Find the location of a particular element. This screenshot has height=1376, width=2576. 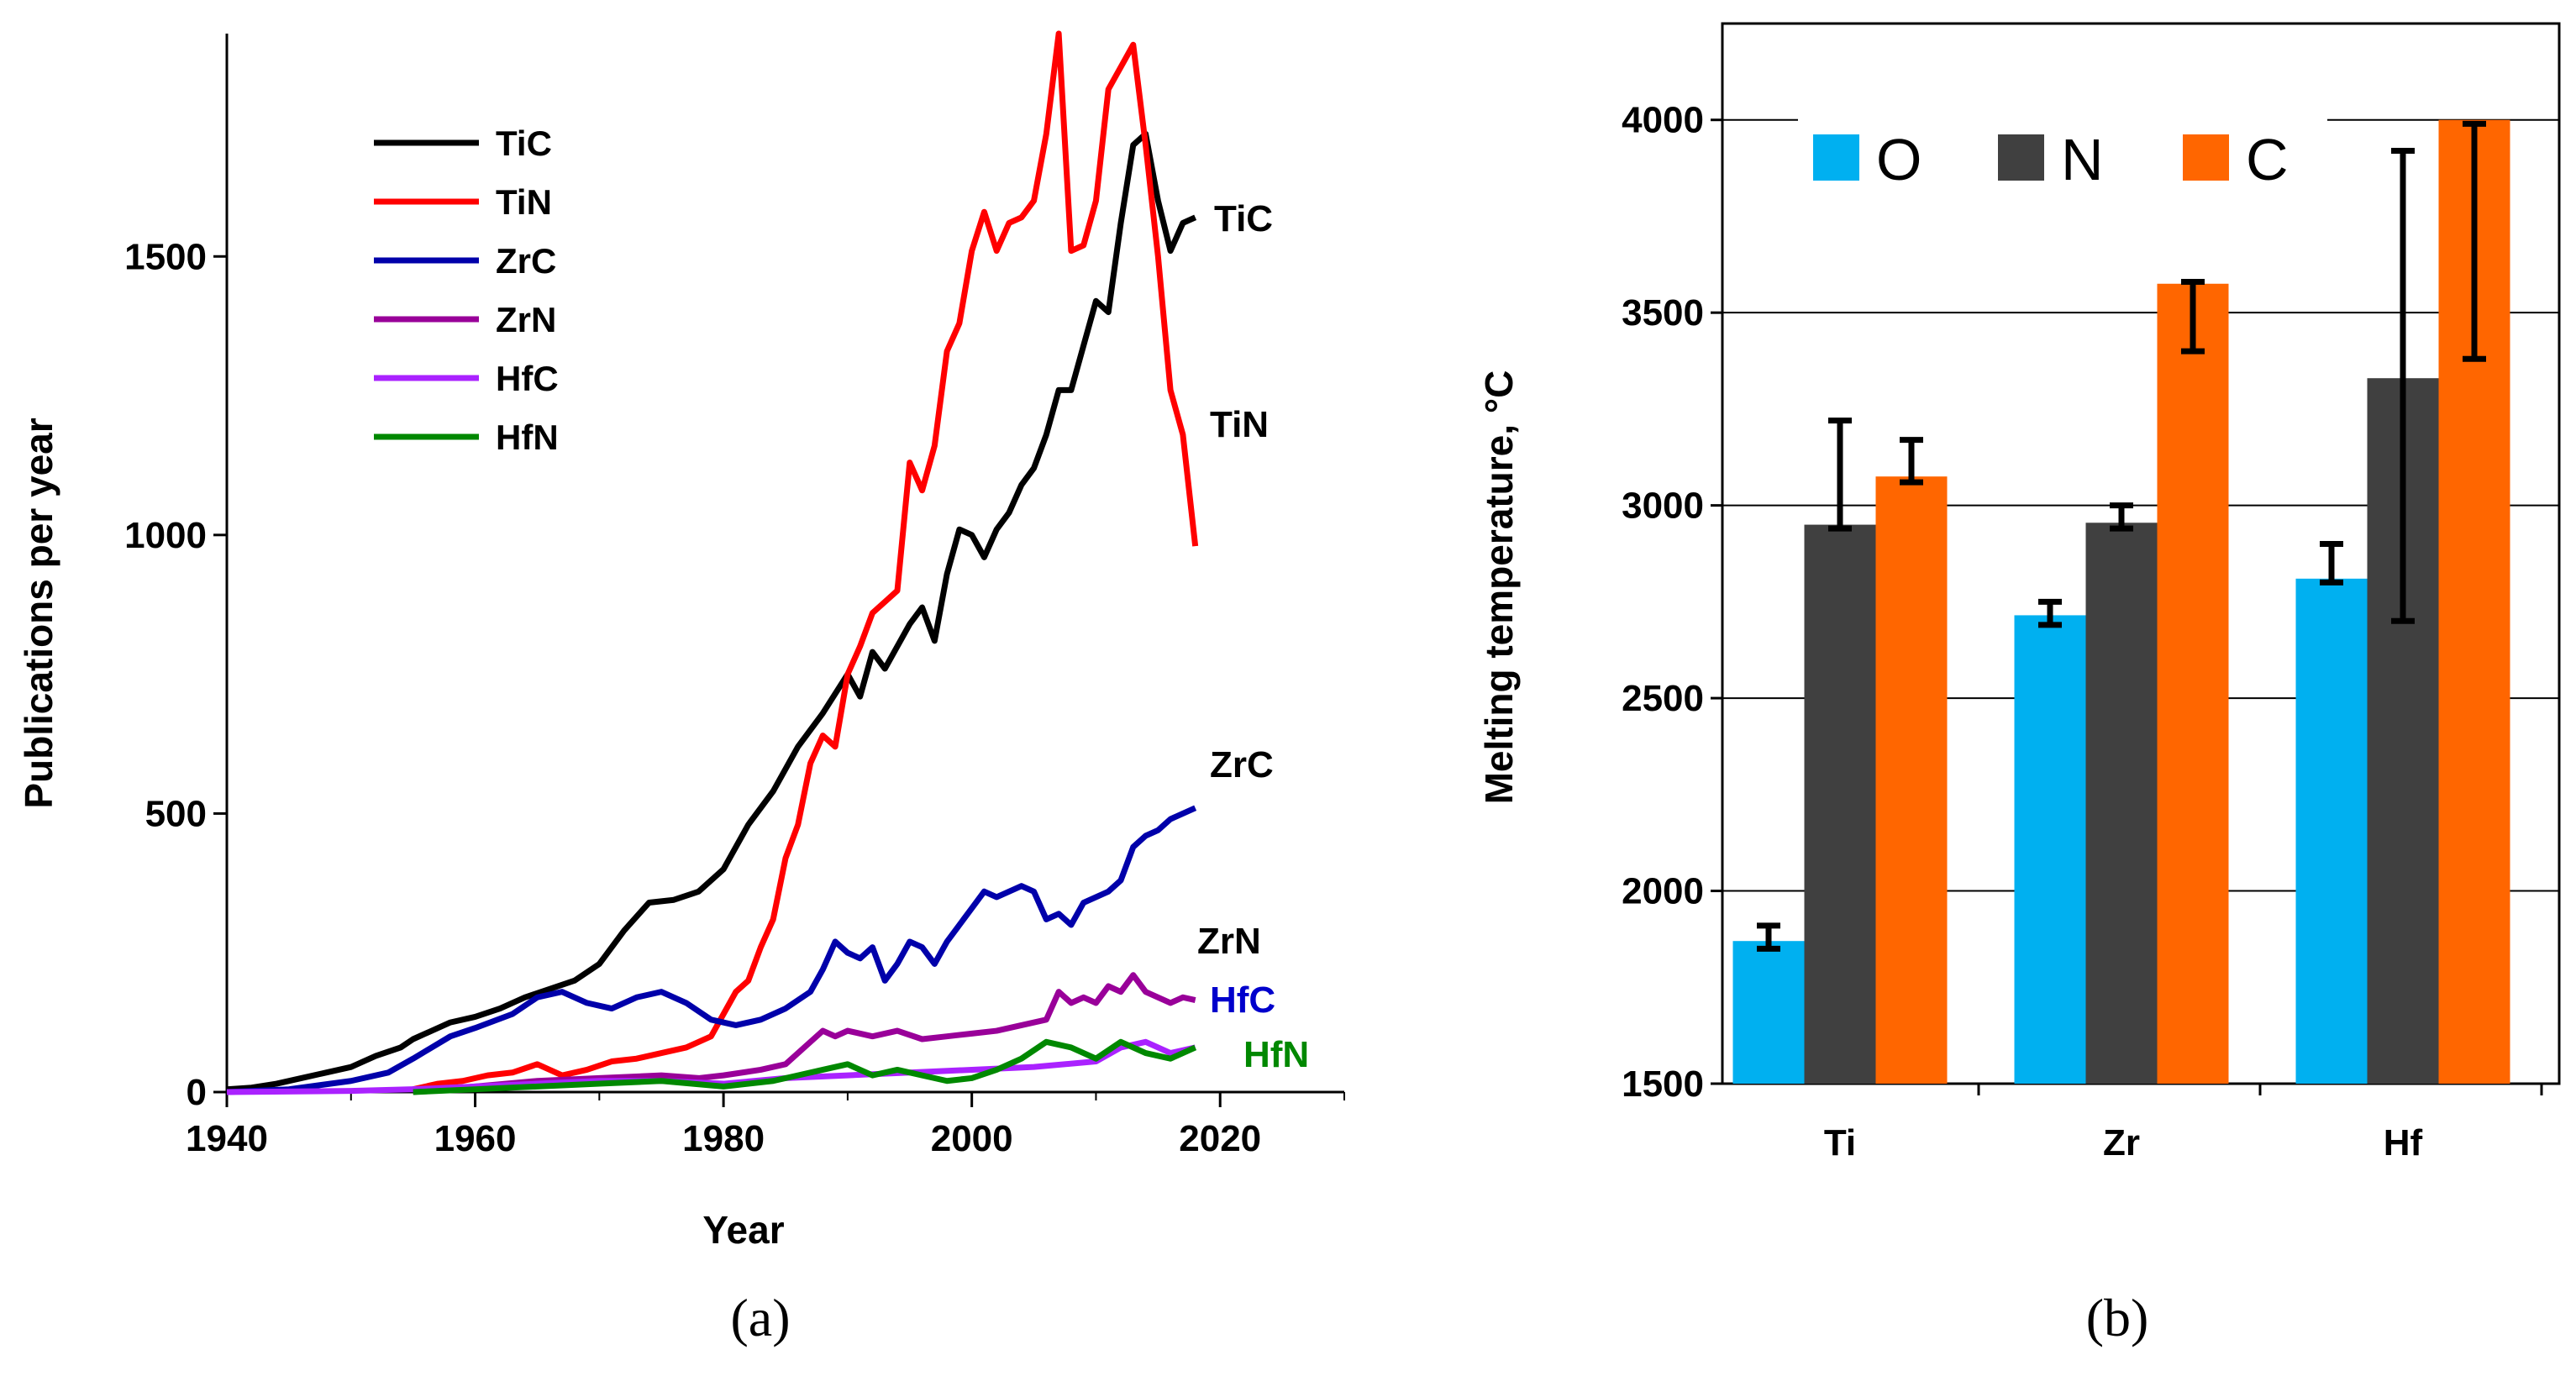

legend-swatch-o is located at coordinates (1836, 157).